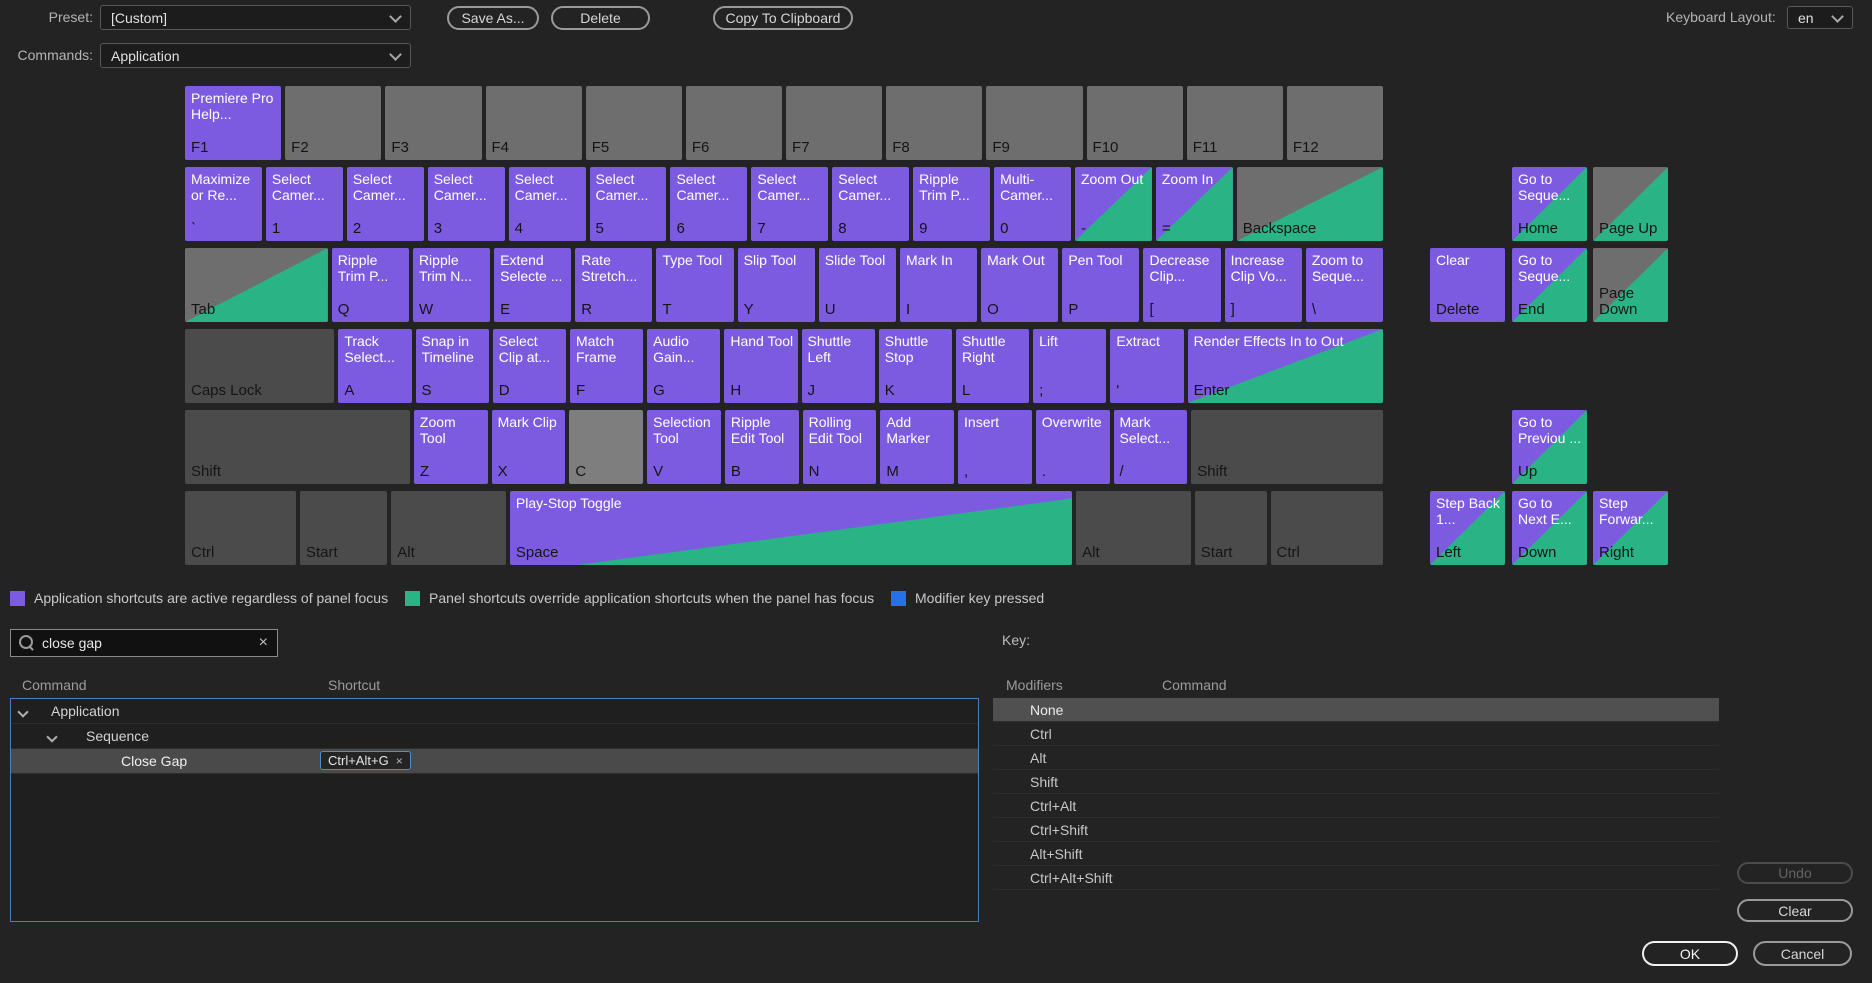 The height and width of the screenshot is (983, 1872). I want to click on command-row-close-gap: Close Gap Ctrl+Alt+G ×, so click(494, 761).